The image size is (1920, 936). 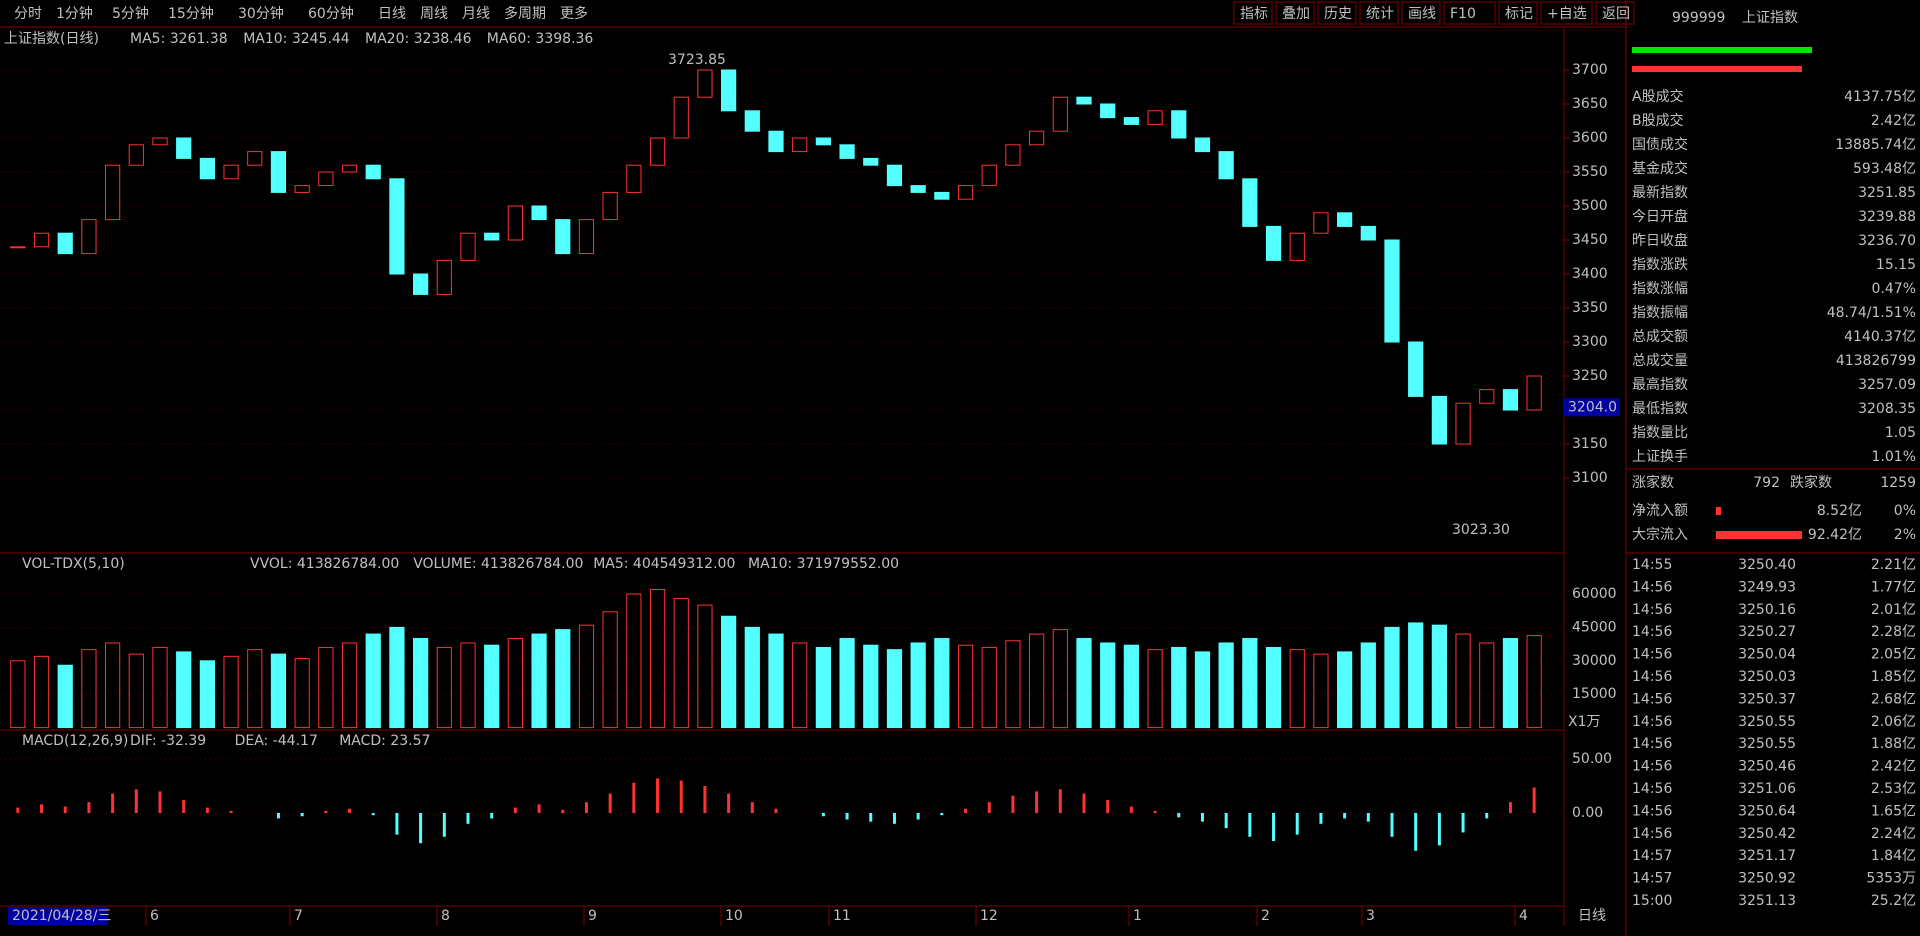 I want to click on y-tick-label: 50.00, so click(x=1592, y=759).